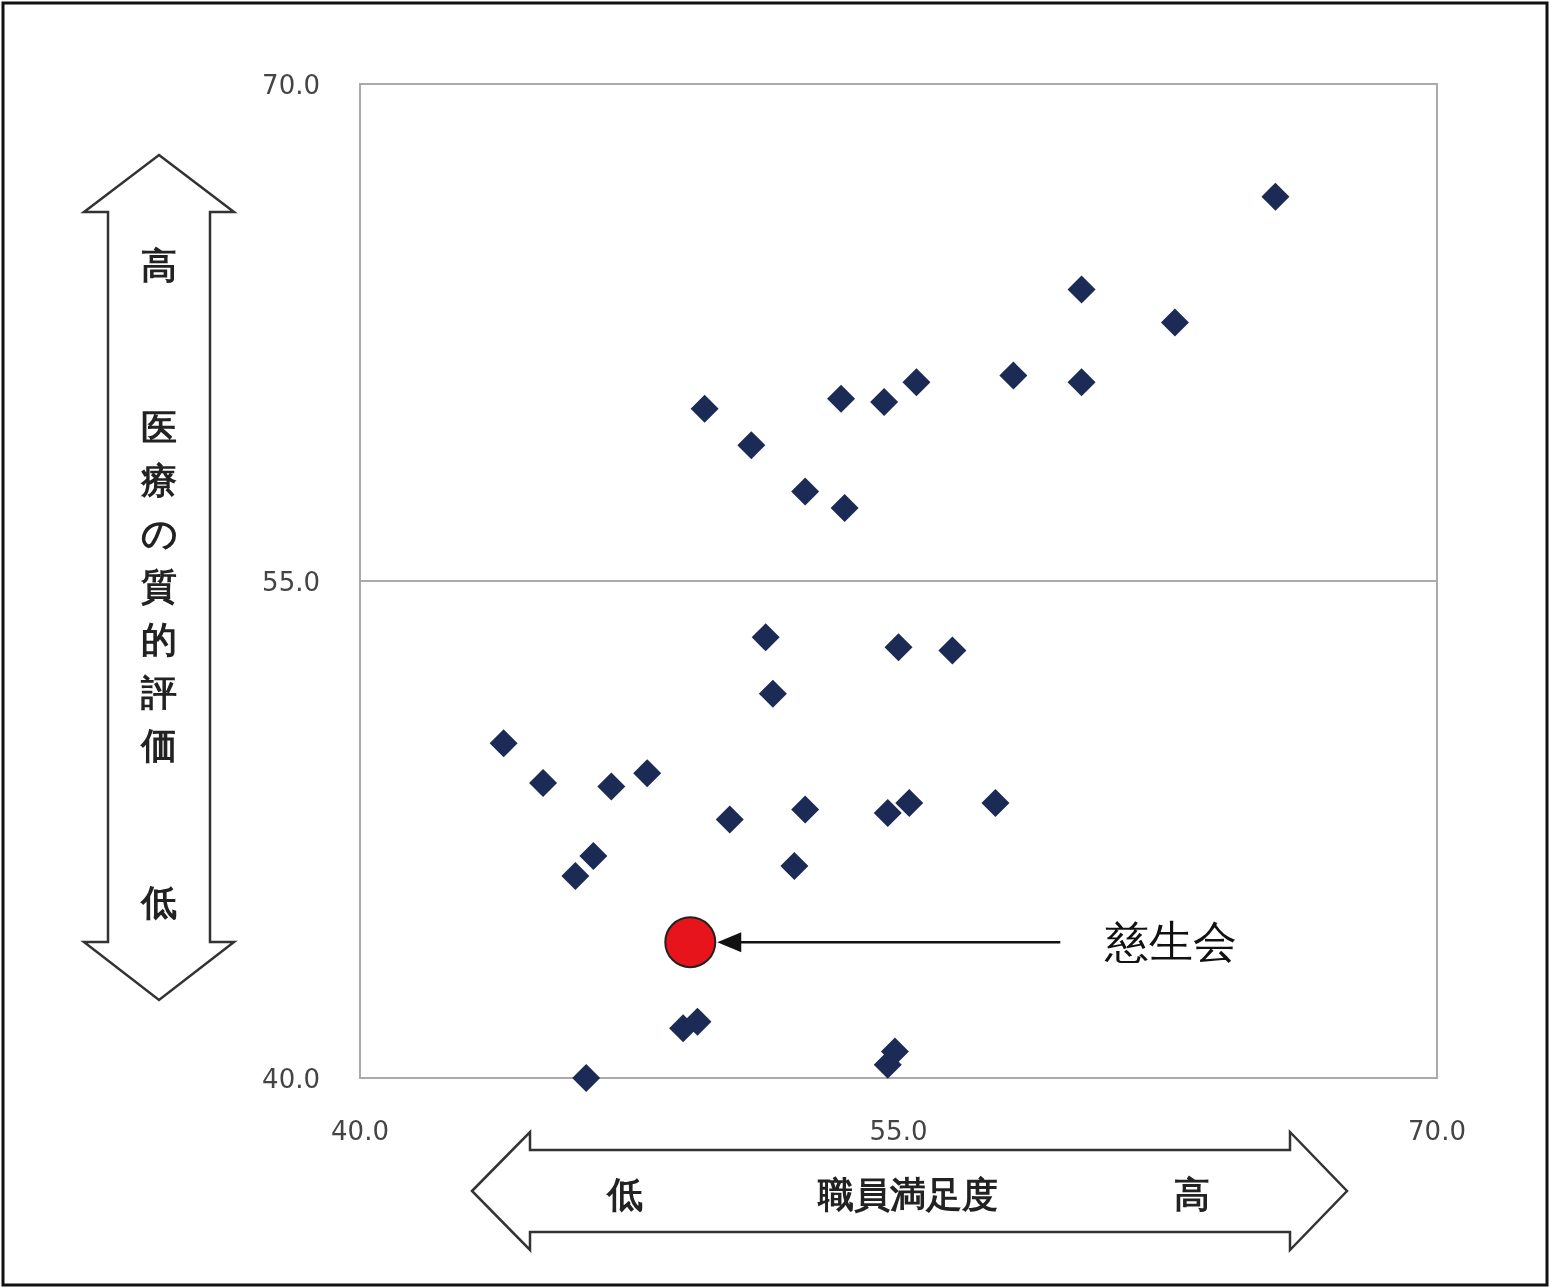 Image resolution: width=1550 pixels, height=1288 pixels. I want to click on y-tick-label: 70.0, so click(291, 85).